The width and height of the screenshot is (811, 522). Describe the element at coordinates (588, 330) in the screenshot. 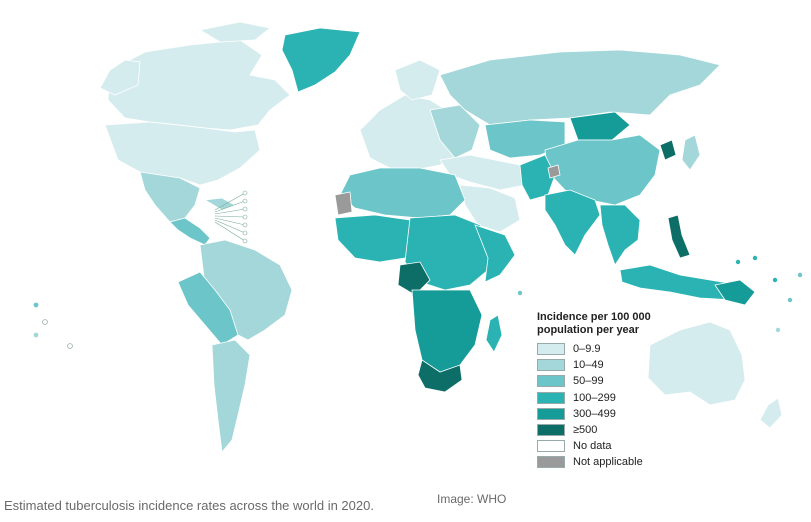

I see `legend-title-line2: population per year` at that location.